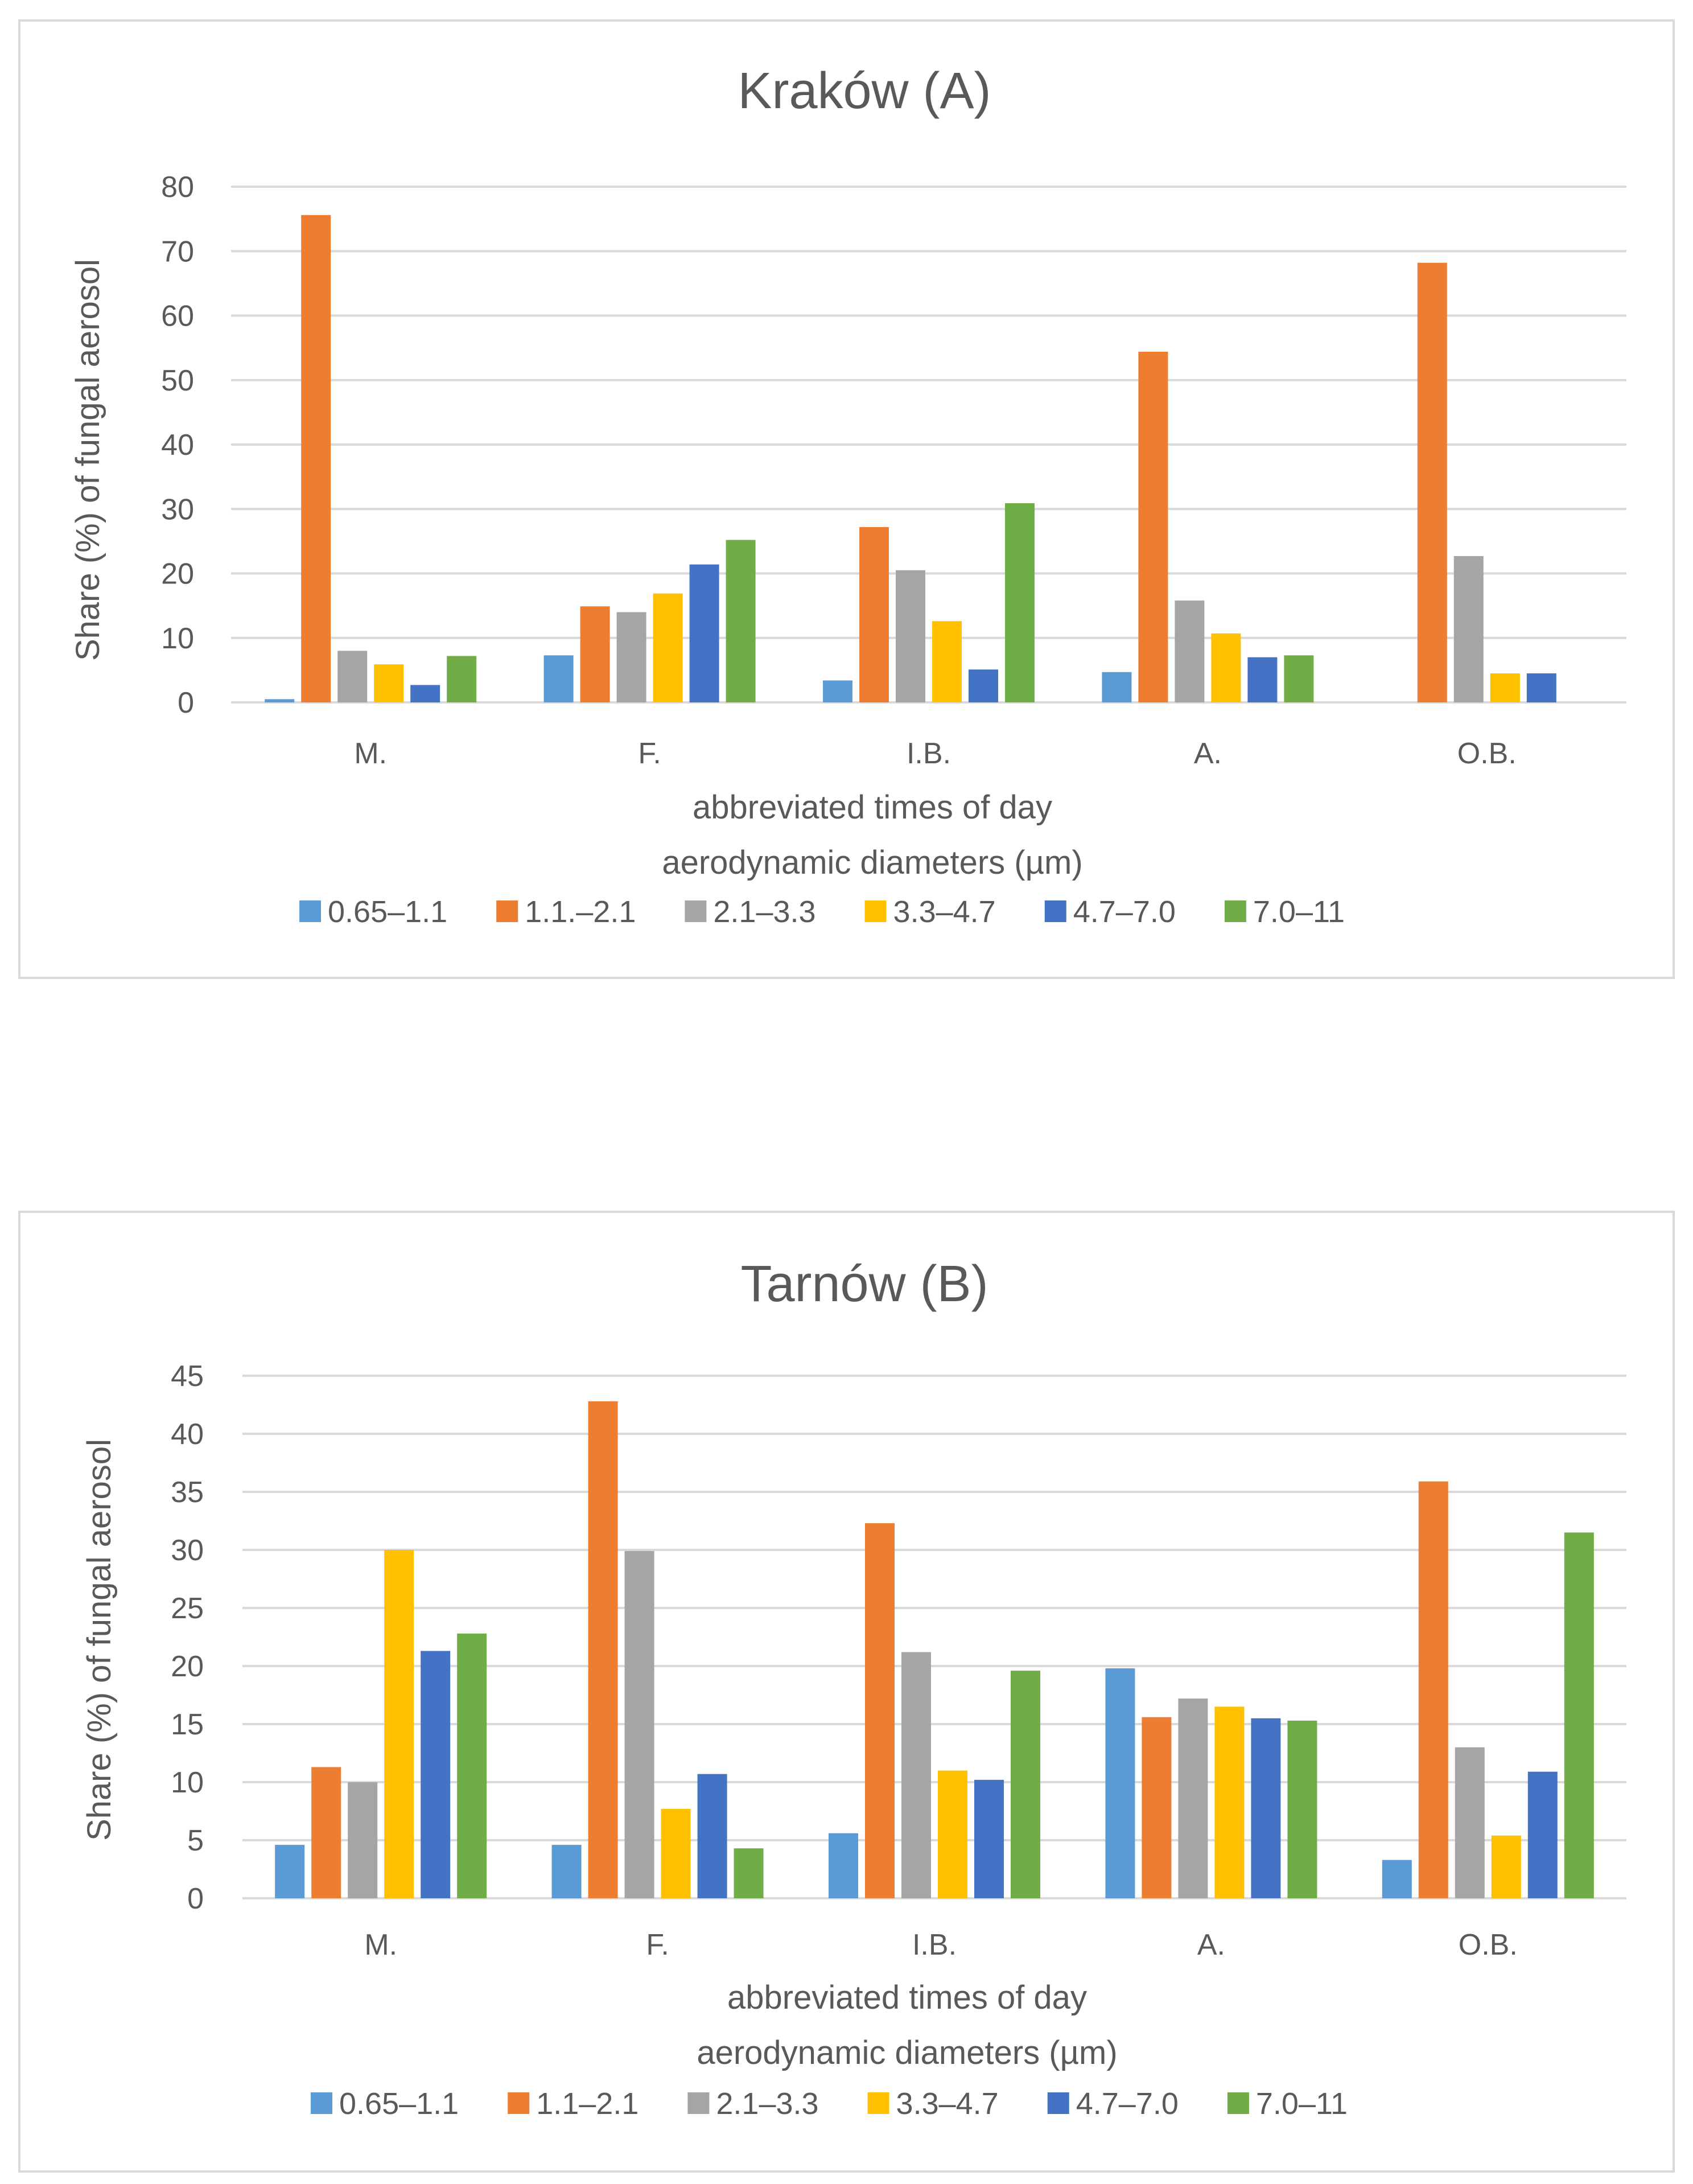 This screenshot has width=1693, height=2184. I want to click on y-tick-label: 35, so click(187, 1492).